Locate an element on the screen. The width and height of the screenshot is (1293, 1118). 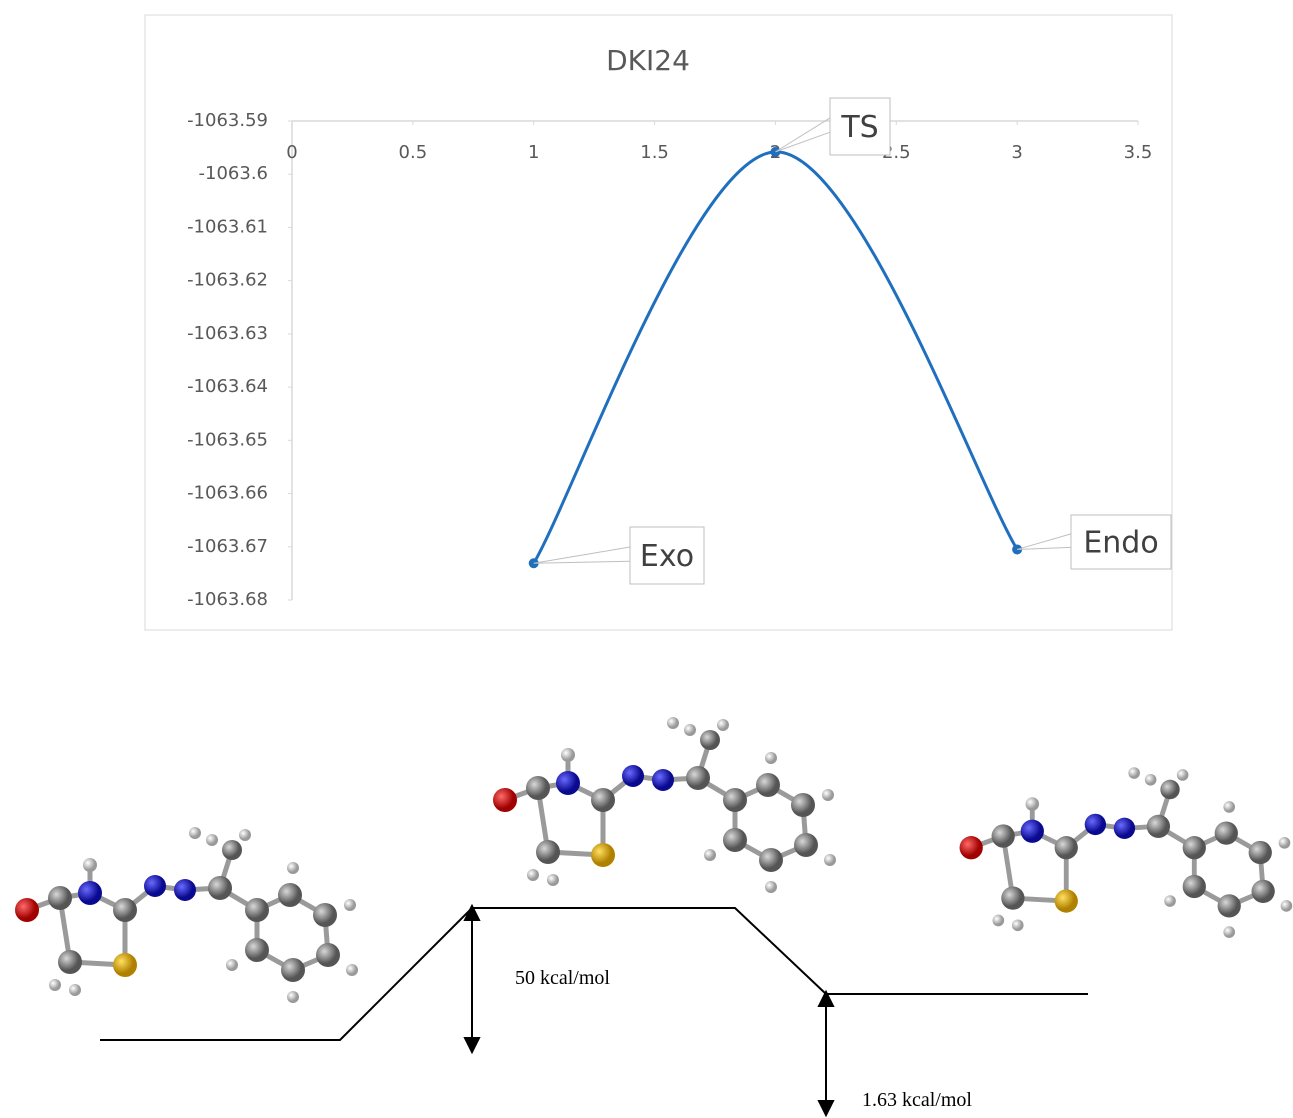
y-tick-label: -1063.67 is located at coordinates (227, 546).